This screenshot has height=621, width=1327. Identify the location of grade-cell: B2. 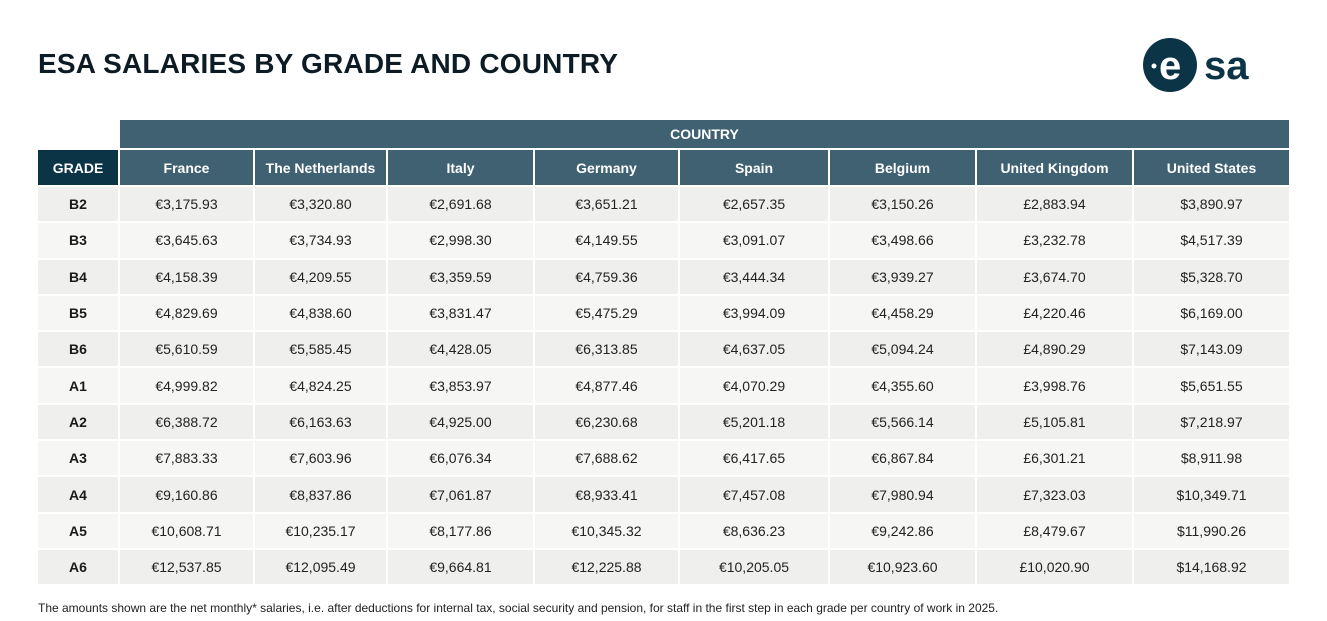
(78, 204).